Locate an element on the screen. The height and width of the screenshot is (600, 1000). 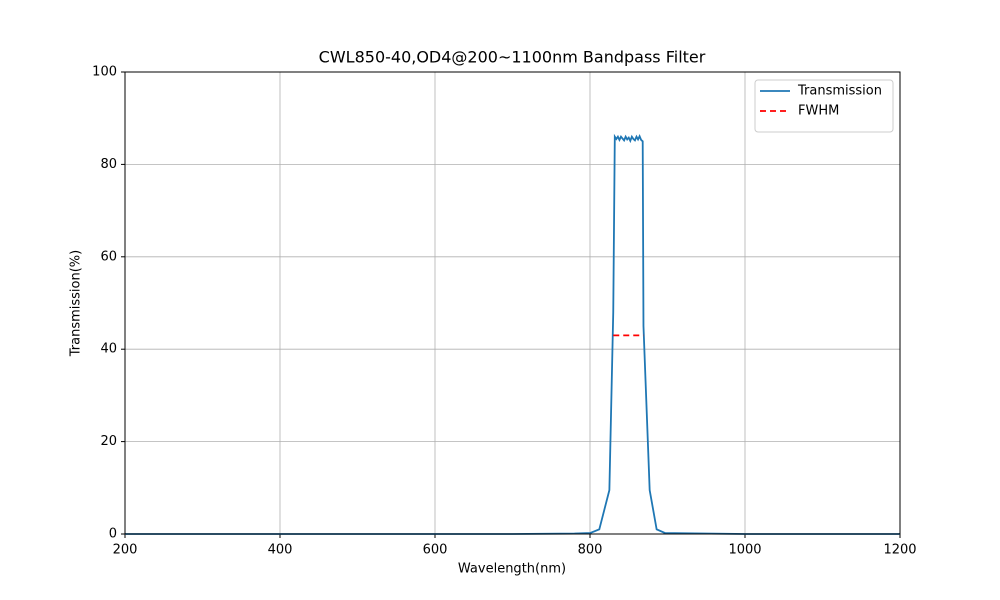
y-tick-label: 20 is located at coordinates (108, 441).